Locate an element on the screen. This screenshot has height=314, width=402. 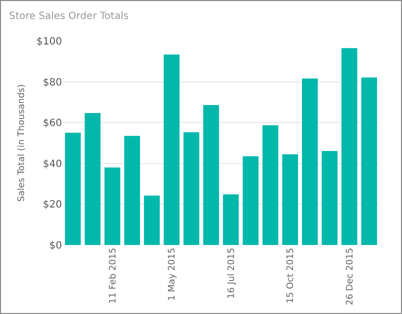
y-axis-title: Sales Total (in Thousands) is located at coordinates (21, 143).